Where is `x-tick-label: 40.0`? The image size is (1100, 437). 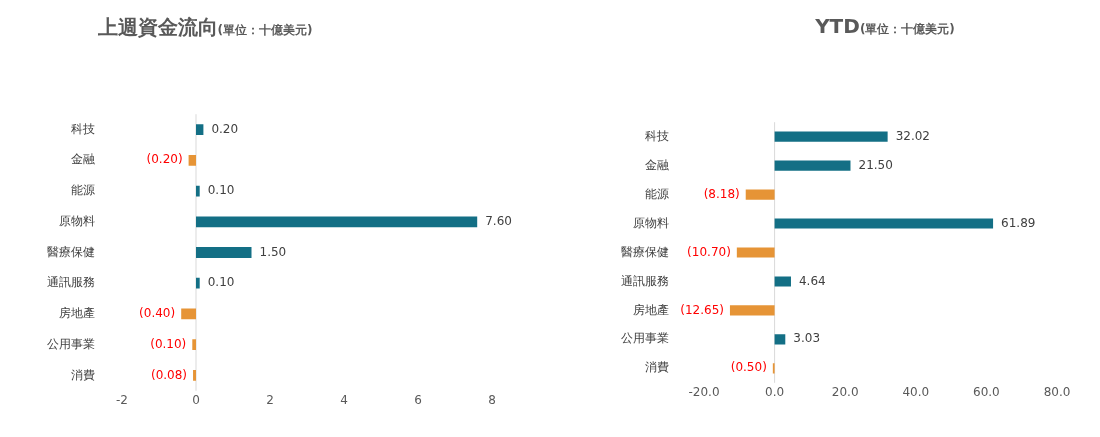
x-tick-label: 40.0 is located at coordinates (916, 392).